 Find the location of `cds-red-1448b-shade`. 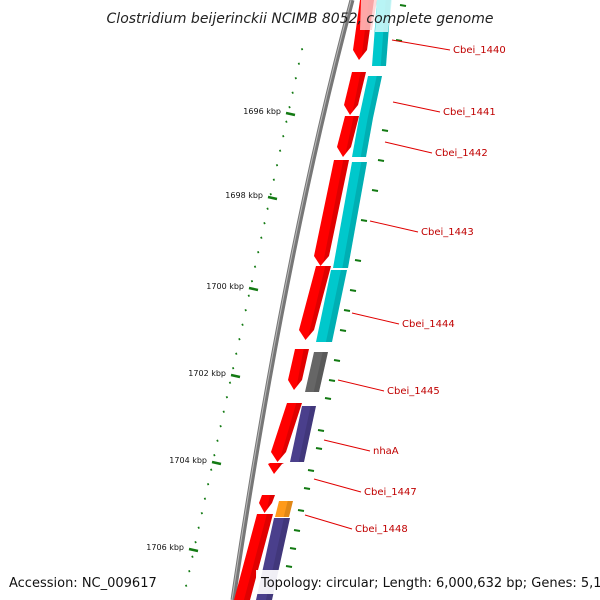

cds-red-1448b-shade is located at coordinates (258, 557).